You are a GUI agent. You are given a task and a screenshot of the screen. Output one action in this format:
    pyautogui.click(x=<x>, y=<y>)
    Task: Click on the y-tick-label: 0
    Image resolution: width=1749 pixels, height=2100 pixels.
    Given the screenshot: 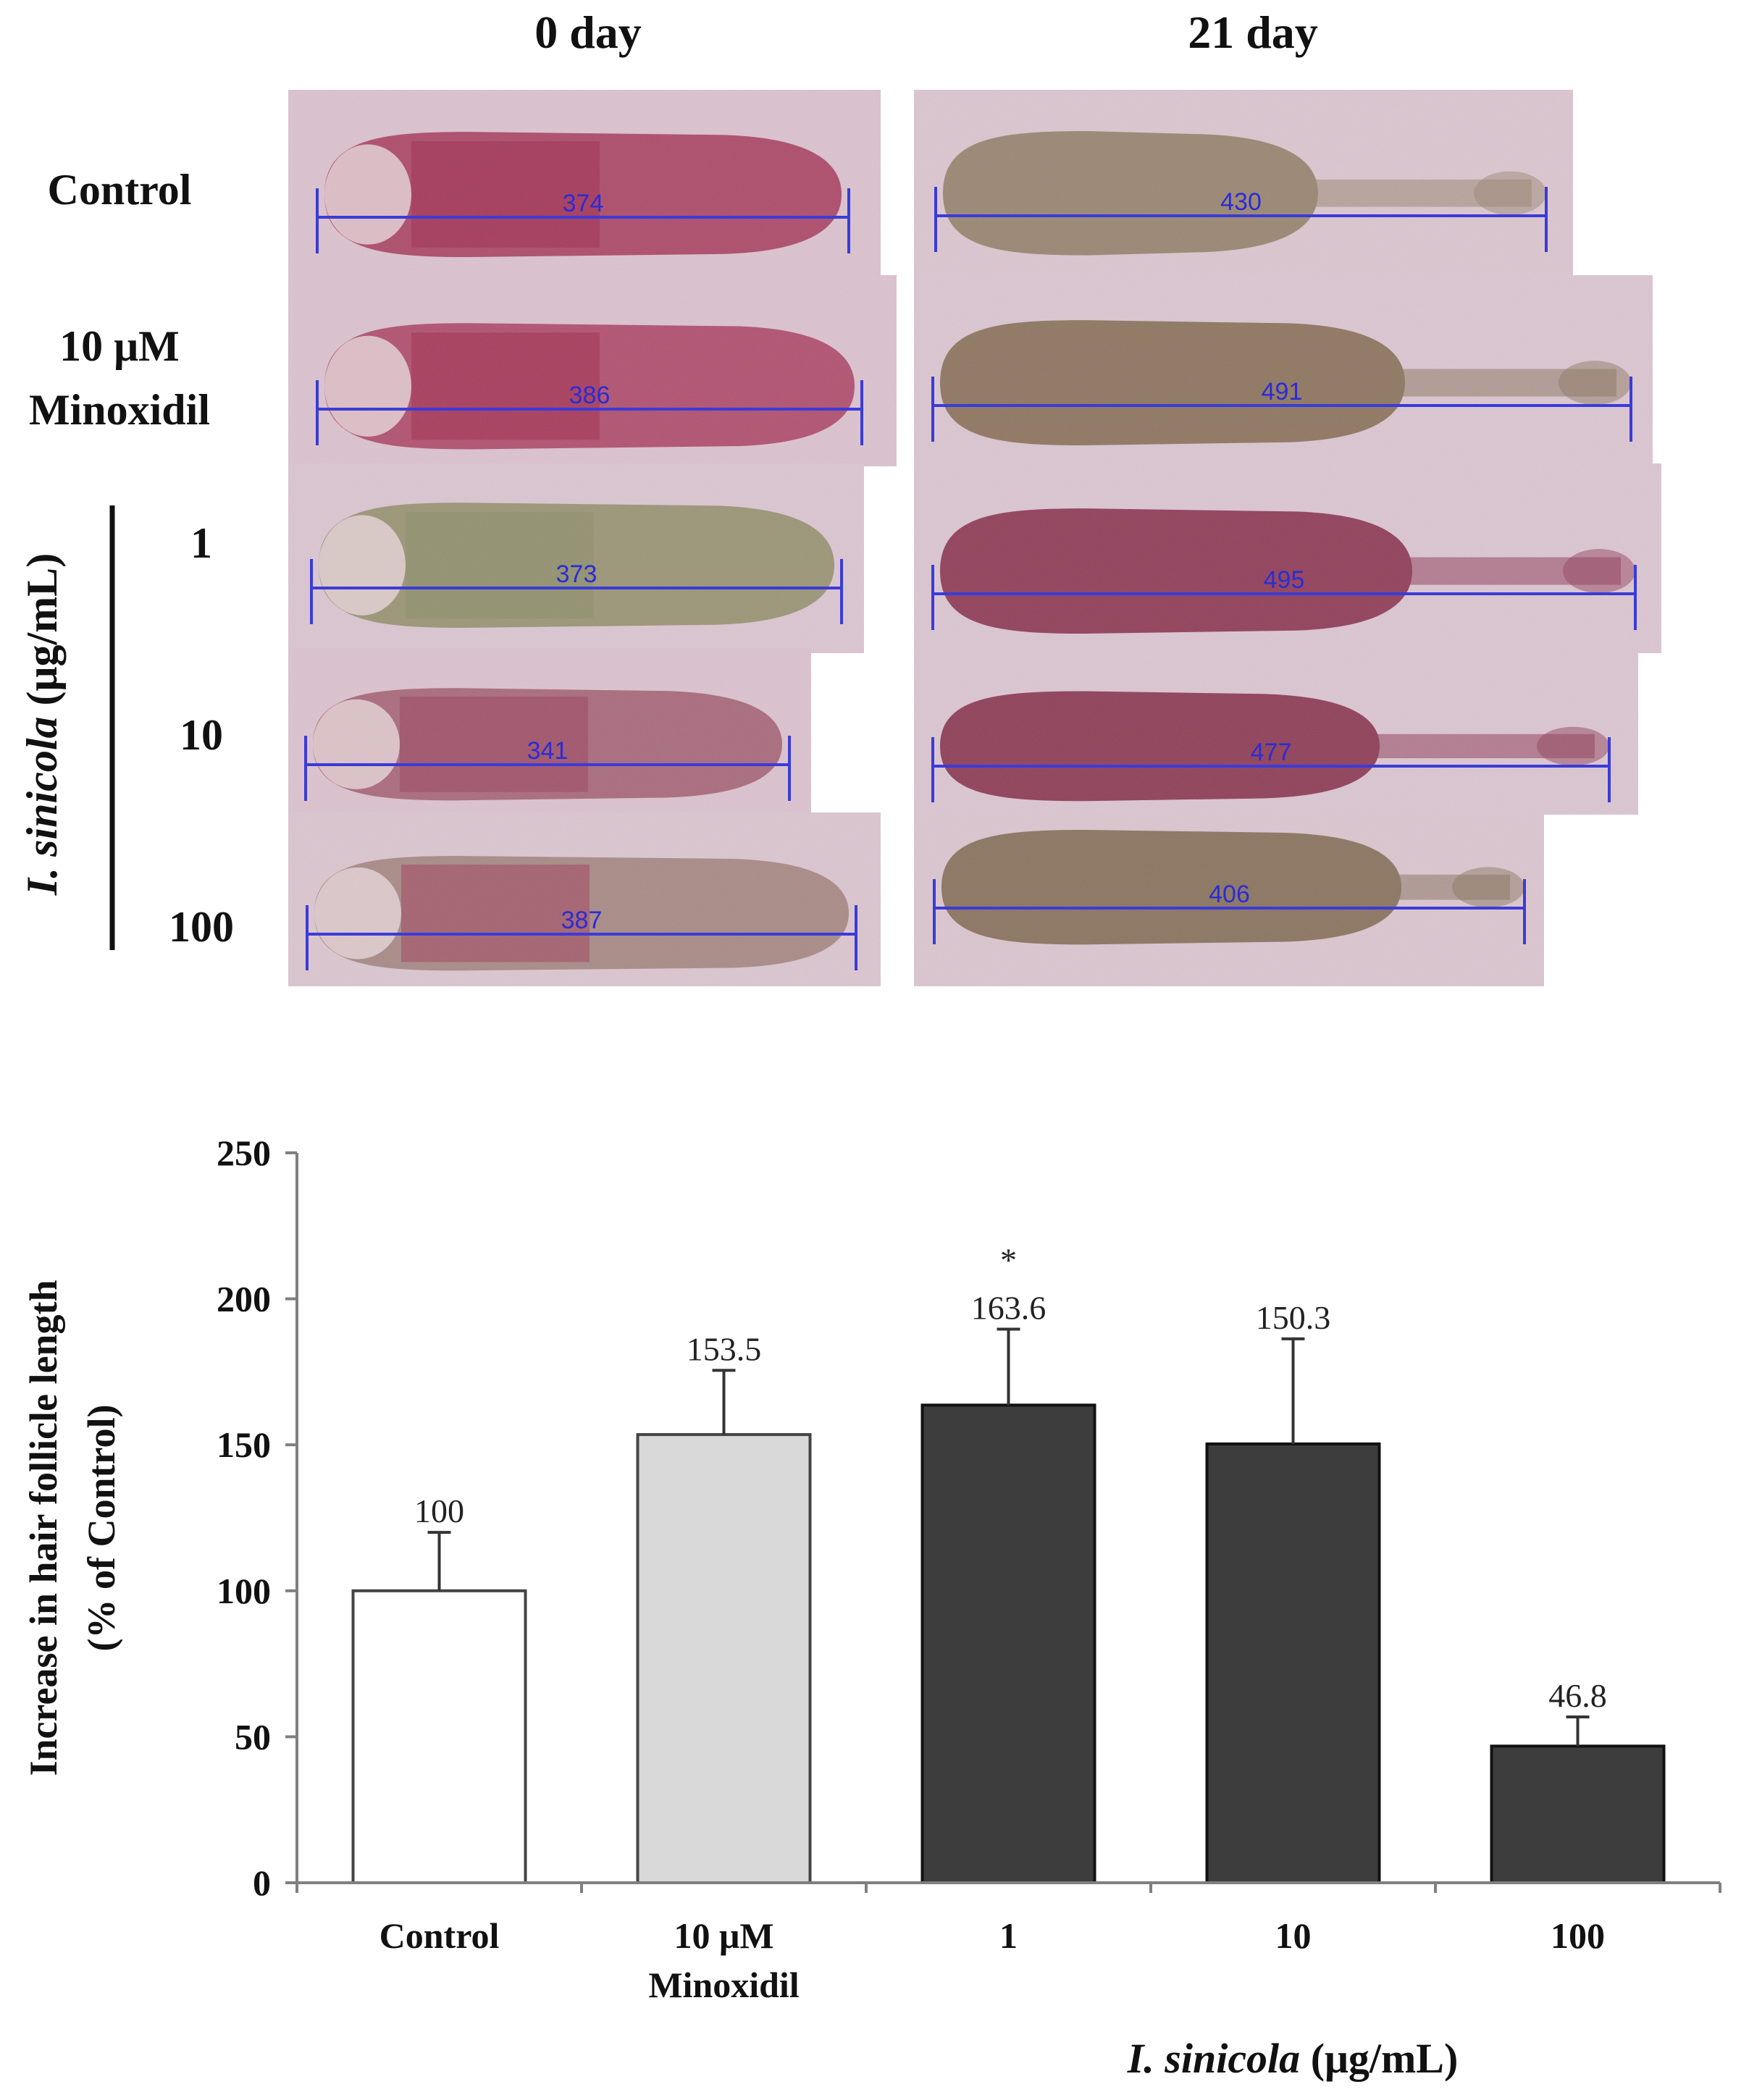 What is the action you would take?
    pyautogui.click(x=262, y=1882)
    